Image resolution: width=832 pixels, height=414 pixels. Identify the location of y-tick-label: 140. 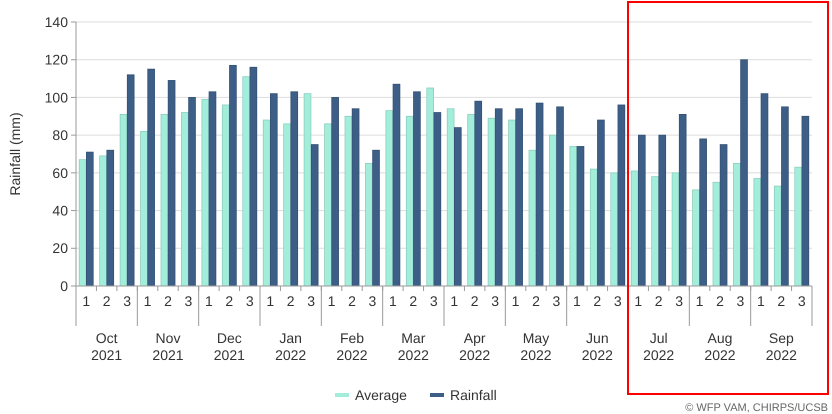
(56, 22).